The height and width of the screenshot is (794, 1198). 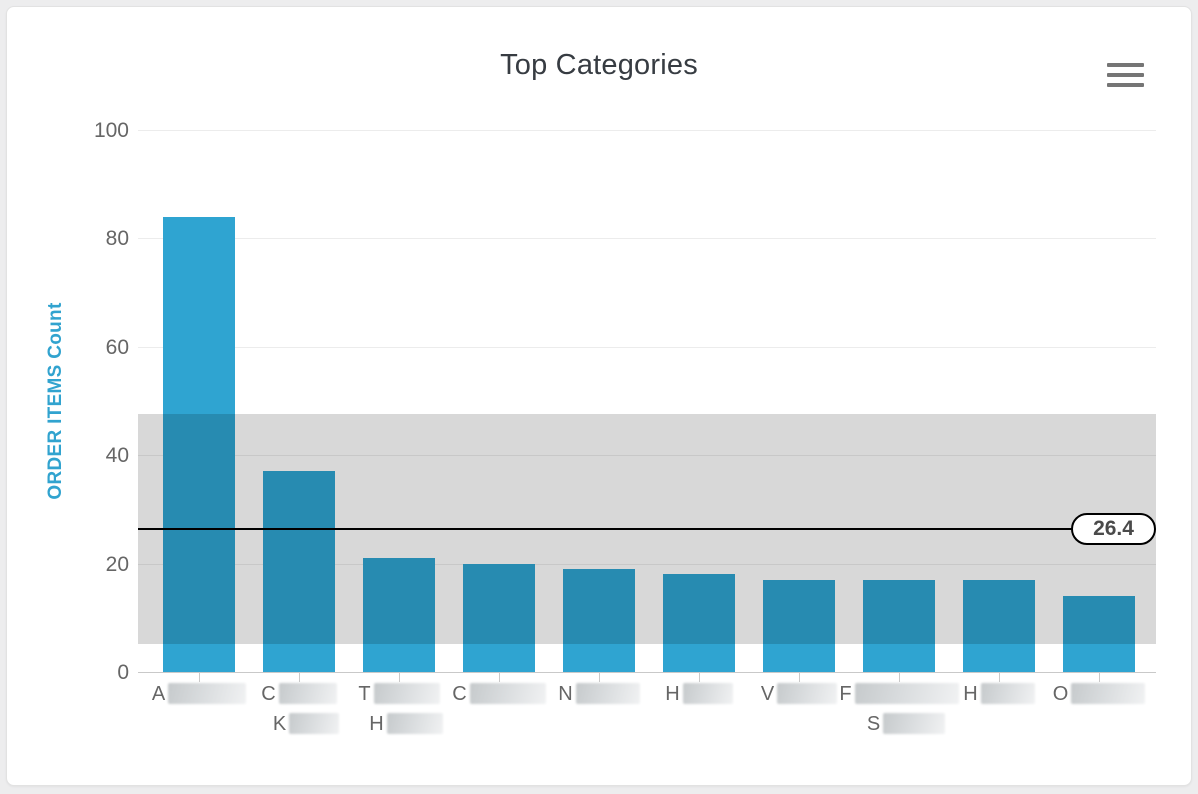 I want to click on x-category-label: A, so click(x=199, y=694).